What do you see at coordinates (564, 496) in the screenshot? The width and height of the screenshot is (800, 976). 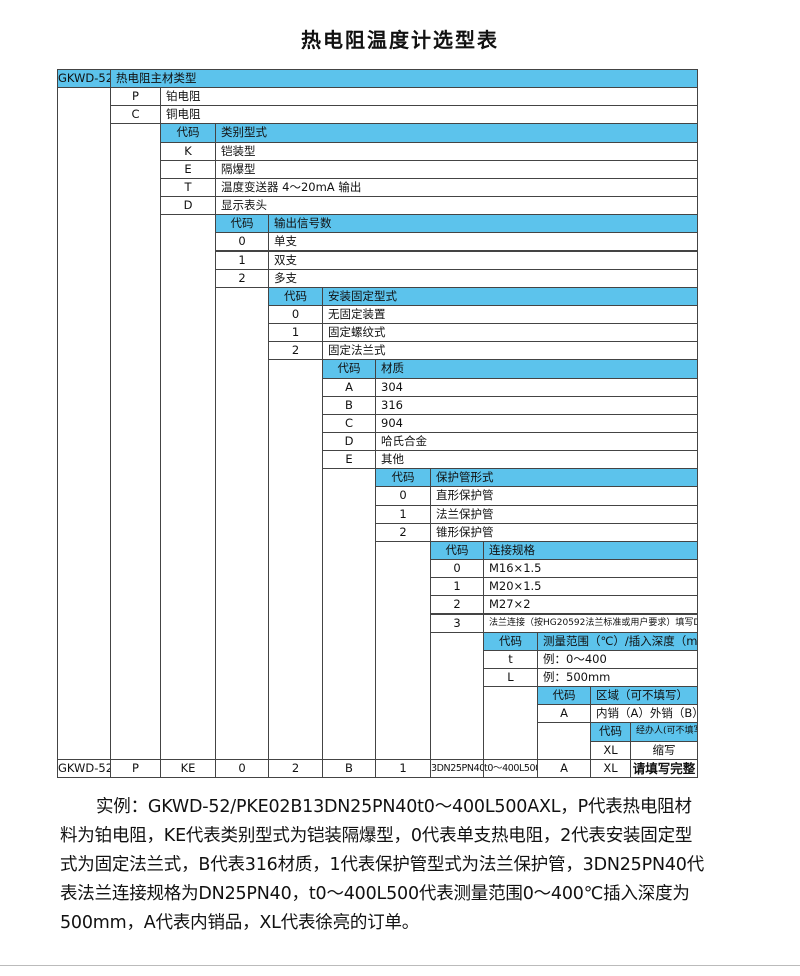 I see `option-desc: 直形保护管` at bounding box center [564, 496].